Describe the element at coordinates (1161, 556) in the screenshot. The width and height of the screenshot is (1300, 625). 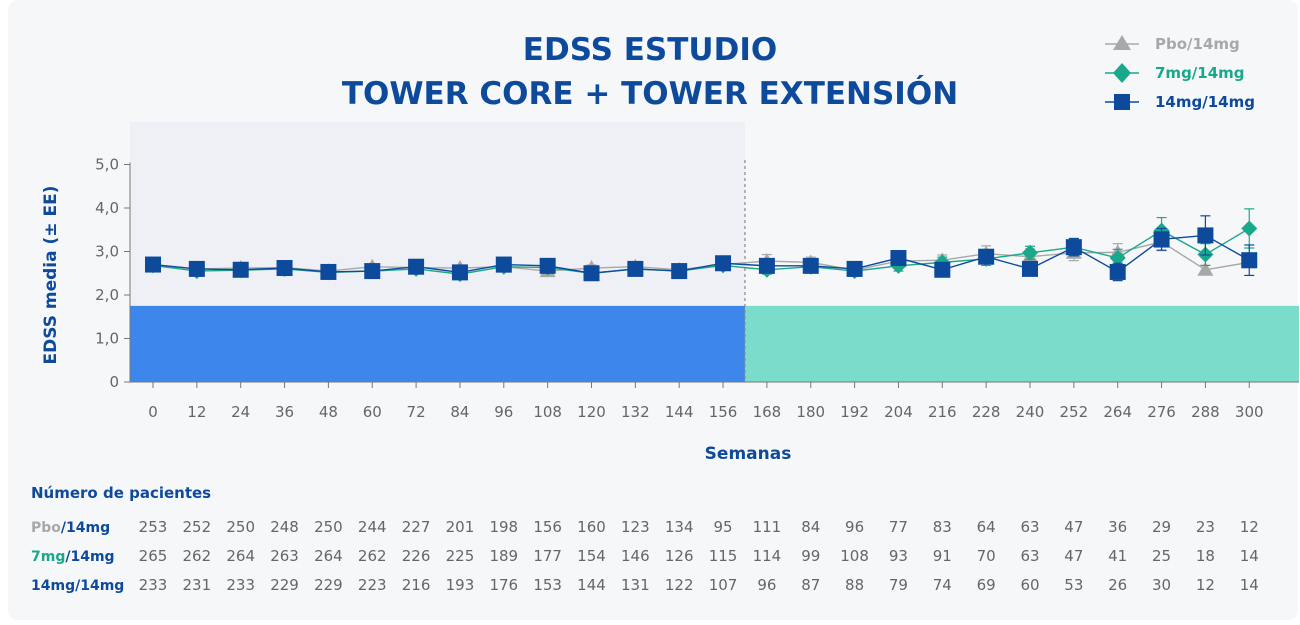
I see `patients-cell: 25` at that location.